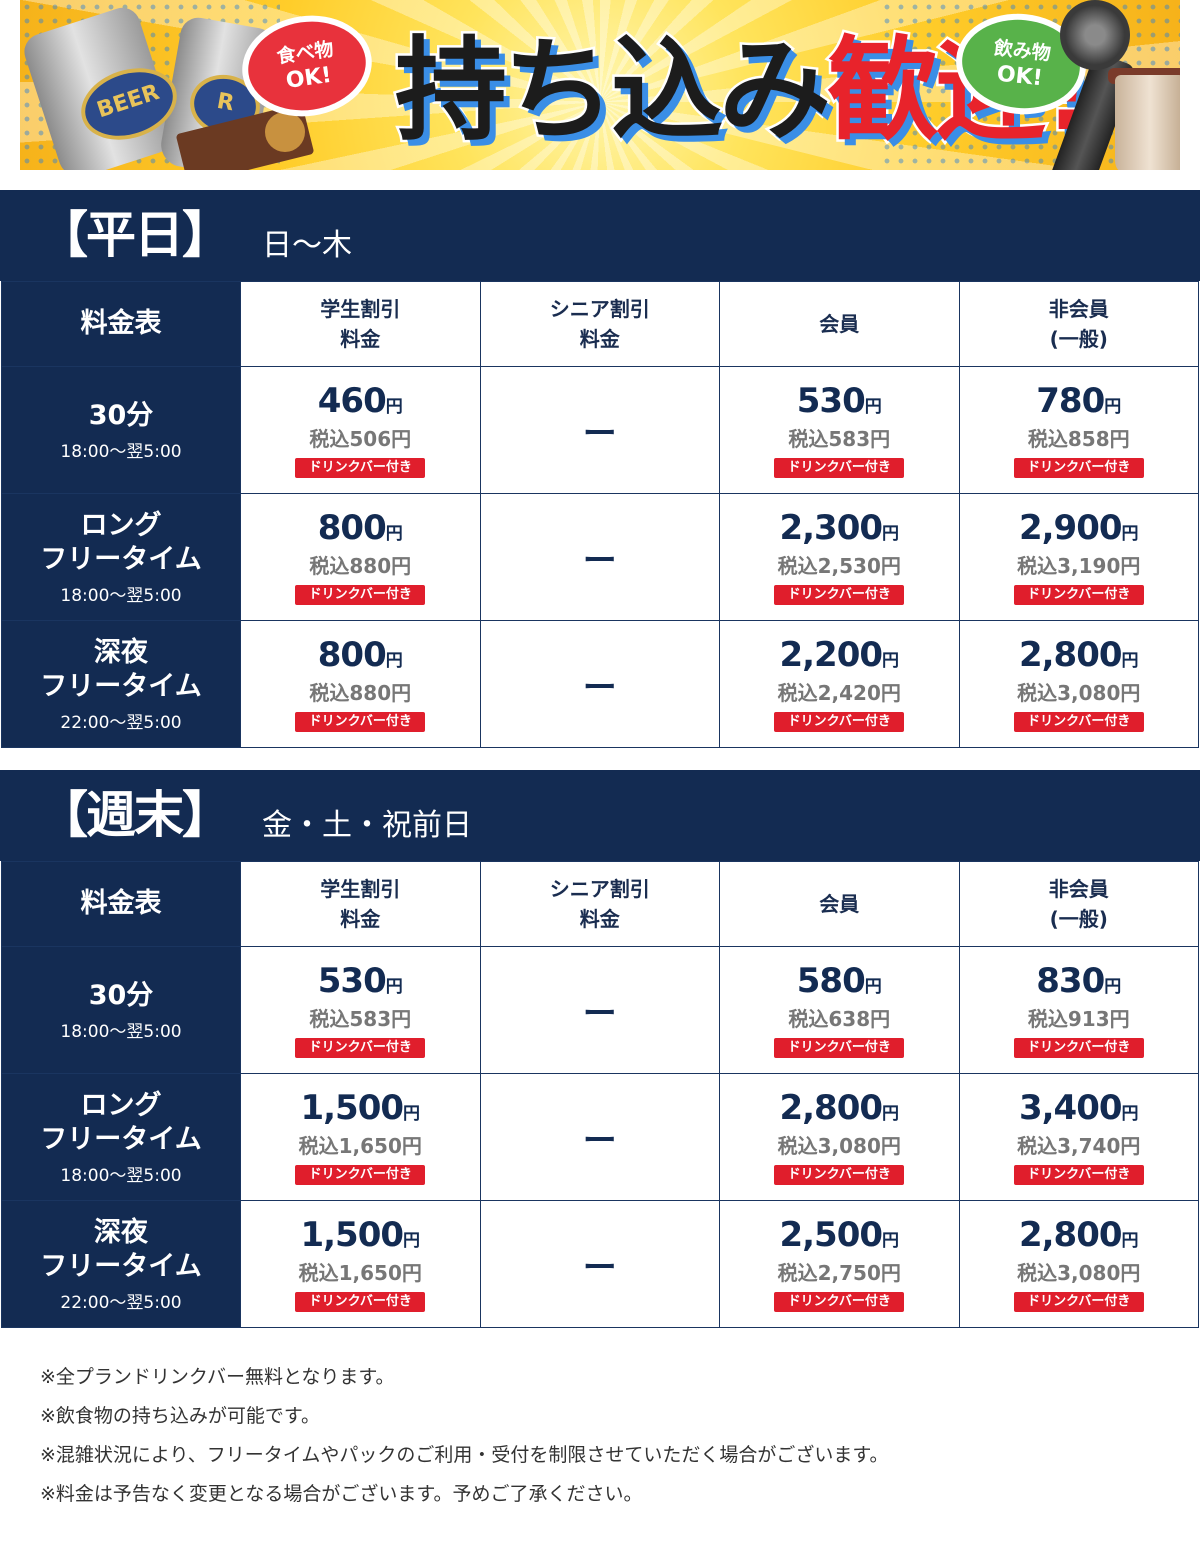 The image size is (1200, 1550). What do you see at coordinates (839, 531) in the screenshot?
I see `price-value: 2,300円` at bounding box center [839, 531].